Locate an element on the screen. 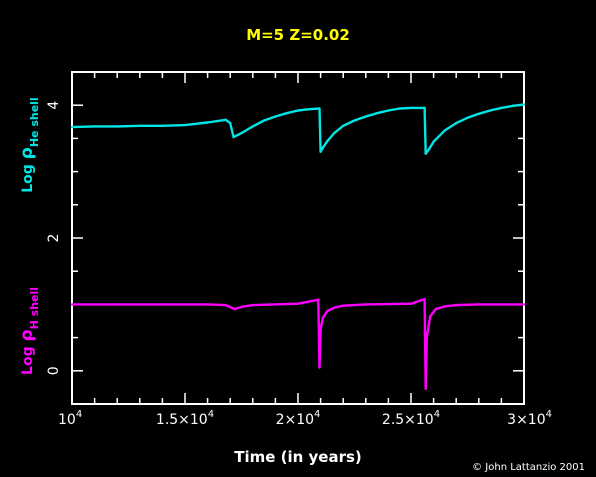  x-tick-label: 1.5×104 is located at coordinates (185, 418).